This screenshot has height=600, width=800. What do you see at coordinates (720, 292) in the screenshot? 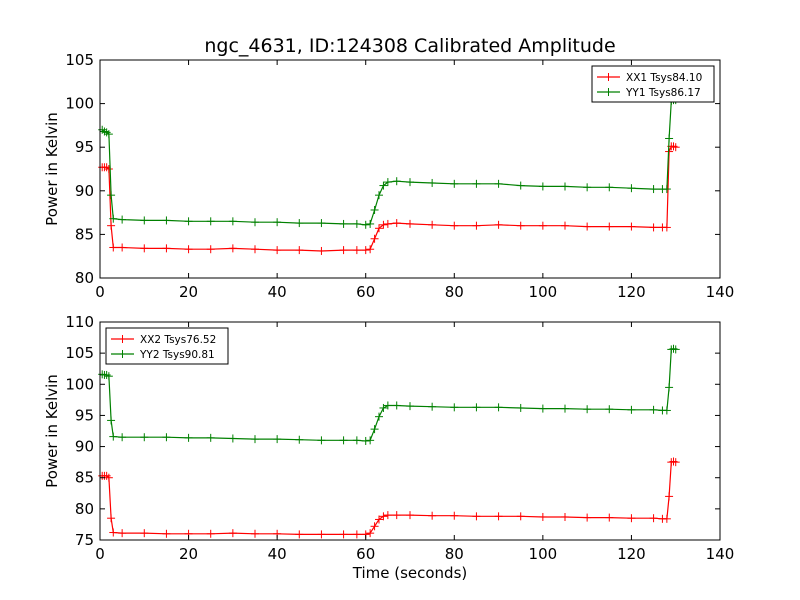
I see `x-tick-label: 140` at bounding box center [720, 292].